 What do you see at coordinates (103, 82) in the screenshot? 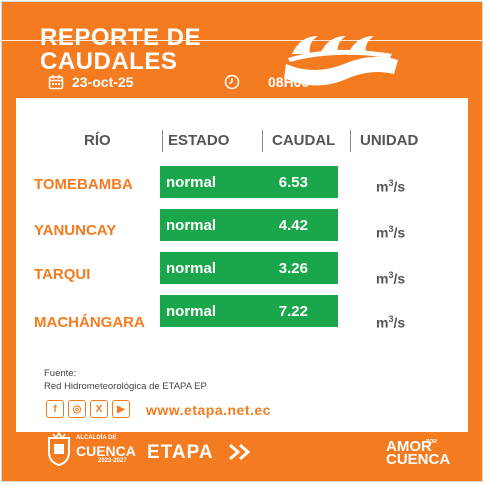
I see `report-date: 23-oct-25` at bounding box center [103, 82].